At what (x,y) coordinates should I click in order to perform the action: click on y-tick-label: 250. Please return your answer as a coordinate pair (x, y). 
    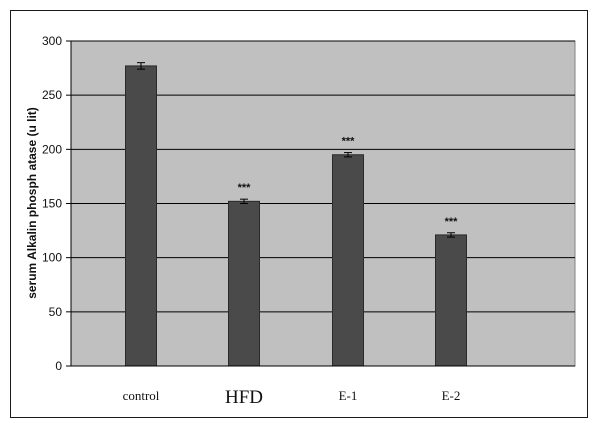
    Looking at the image, I should click on (52, 95).